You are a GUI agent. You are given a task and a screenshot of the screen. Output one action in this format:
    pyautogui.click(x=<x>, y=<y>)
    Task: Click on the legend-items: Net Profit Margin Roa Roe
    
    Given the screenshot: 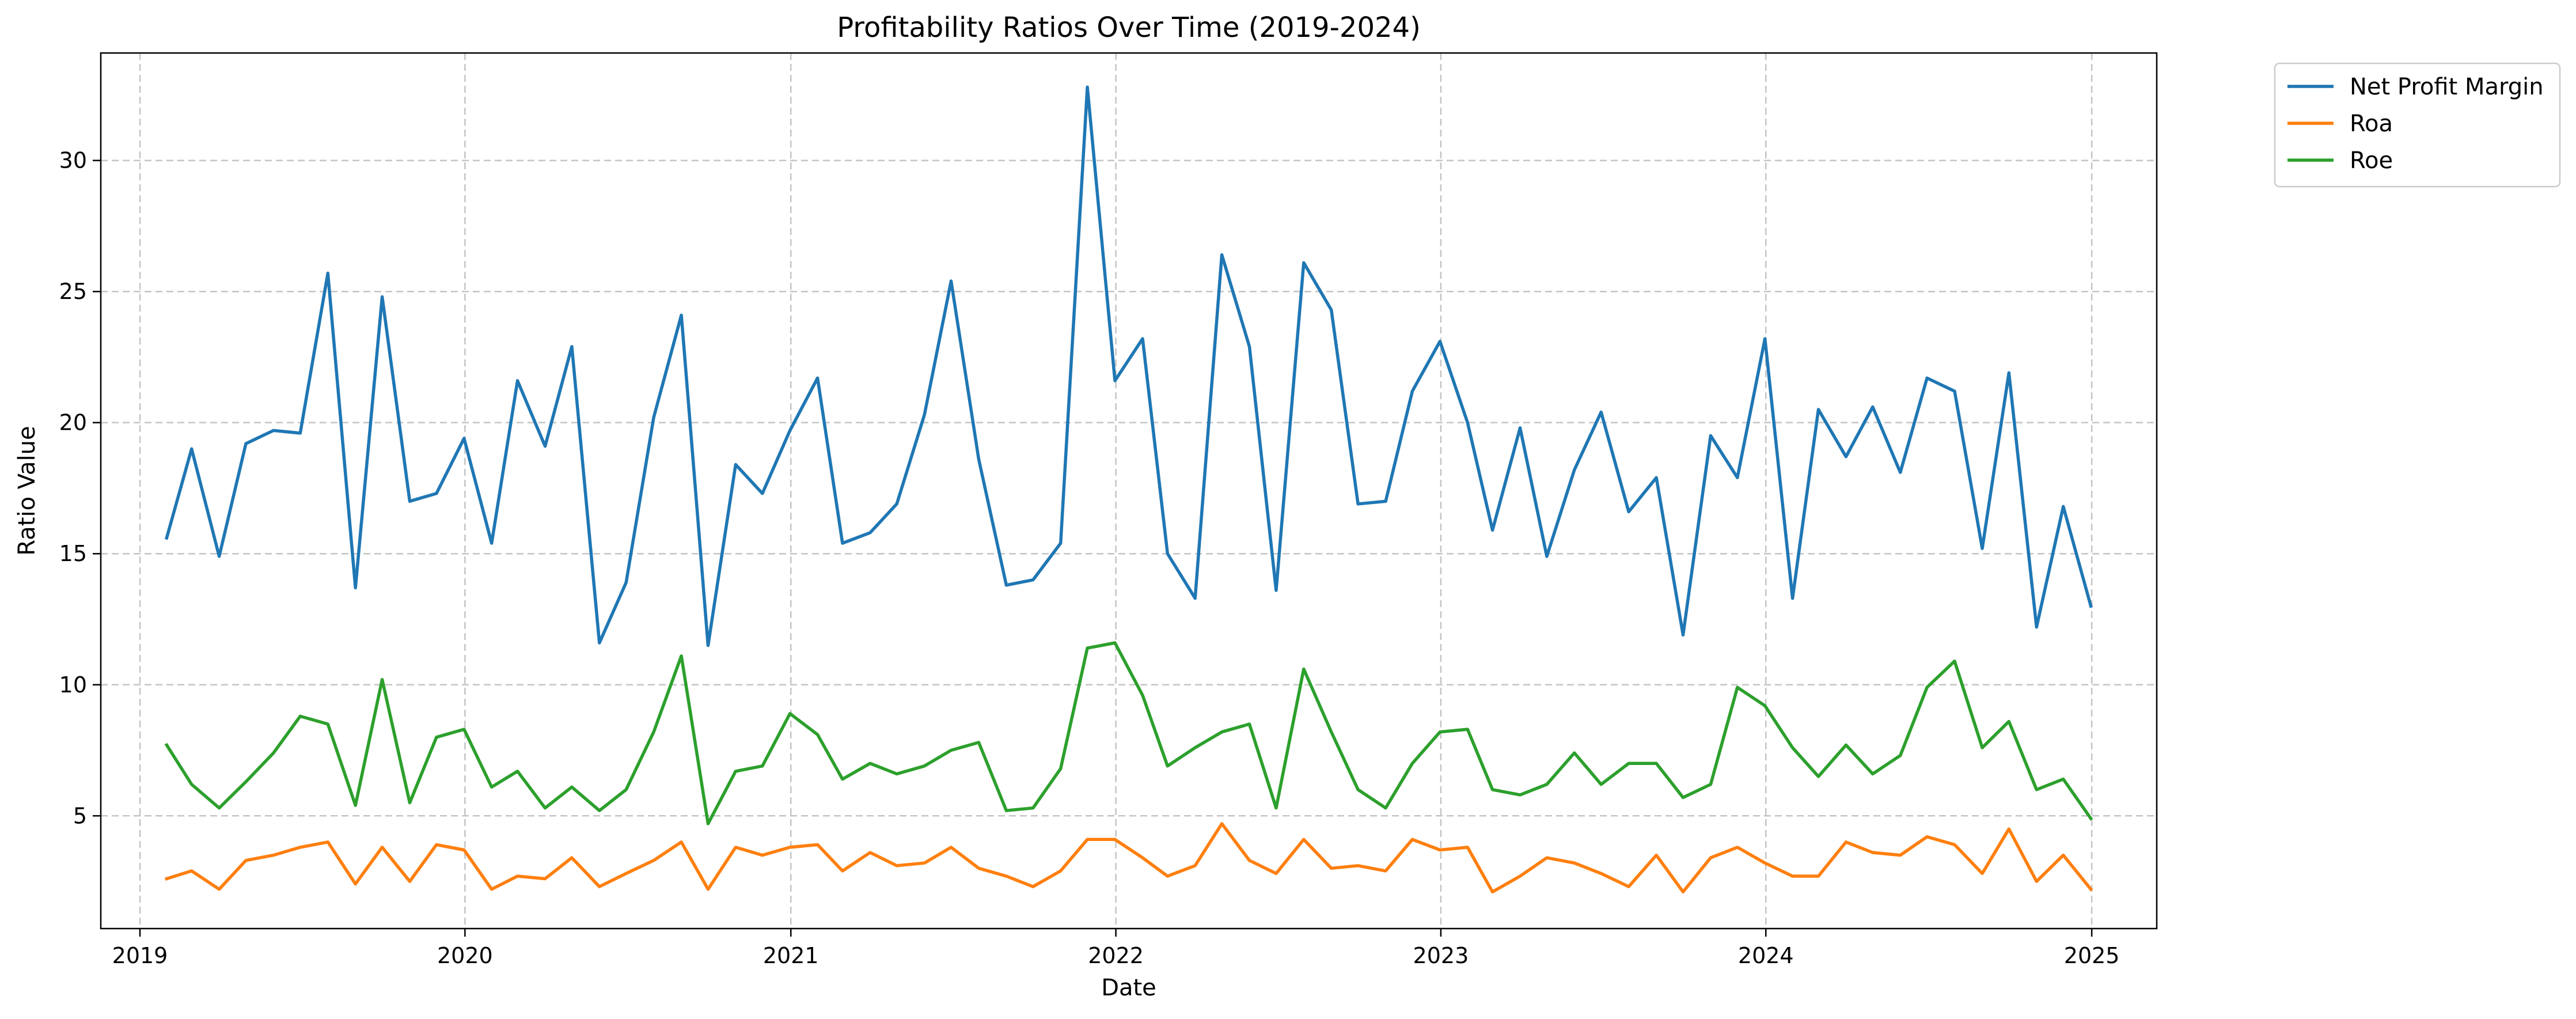 What is the action you would take?
    pyautogui.click(x=2415, y=124)
    